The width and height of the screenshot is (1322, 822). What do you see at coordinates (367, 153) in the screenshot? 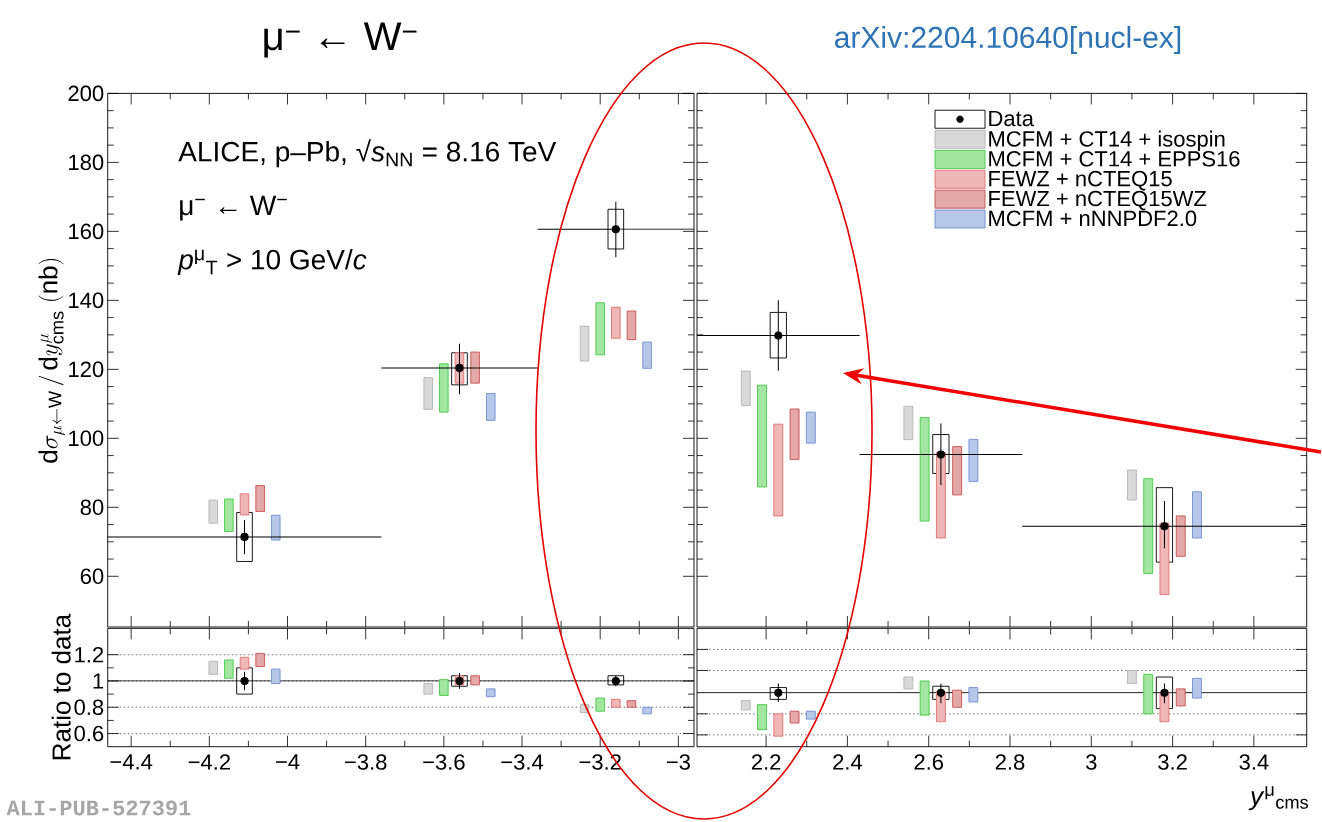
I see `annotation: ALICE, p–Pb, √s$_{NN}$ = 8.16 TeV` at bounding box center [367, 153].